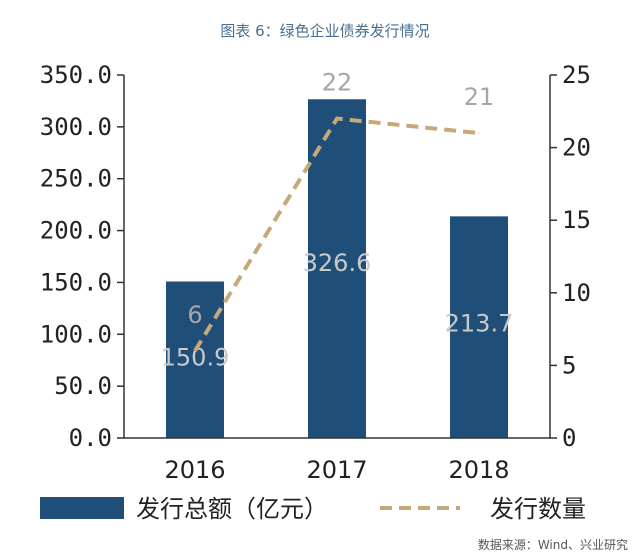  I want to click on legend-bar-label: 发行总额（亿元）, so click(232, 509).